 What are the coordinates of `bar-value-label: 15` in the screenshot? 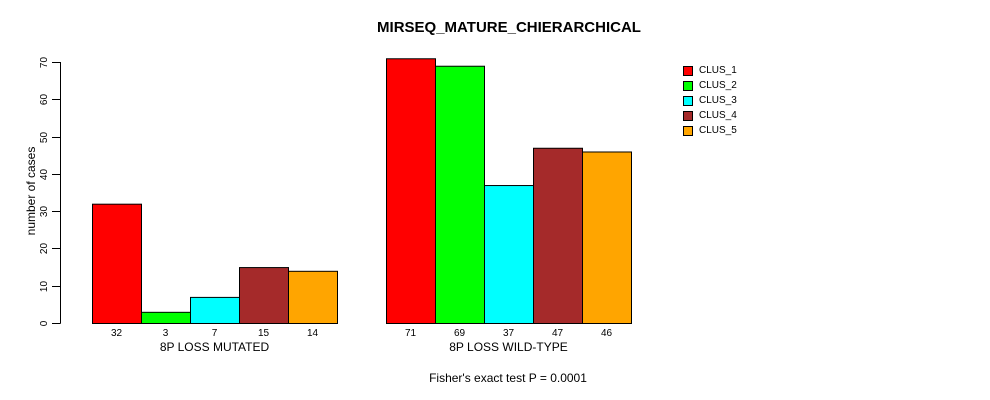 It's located at (264, 333).